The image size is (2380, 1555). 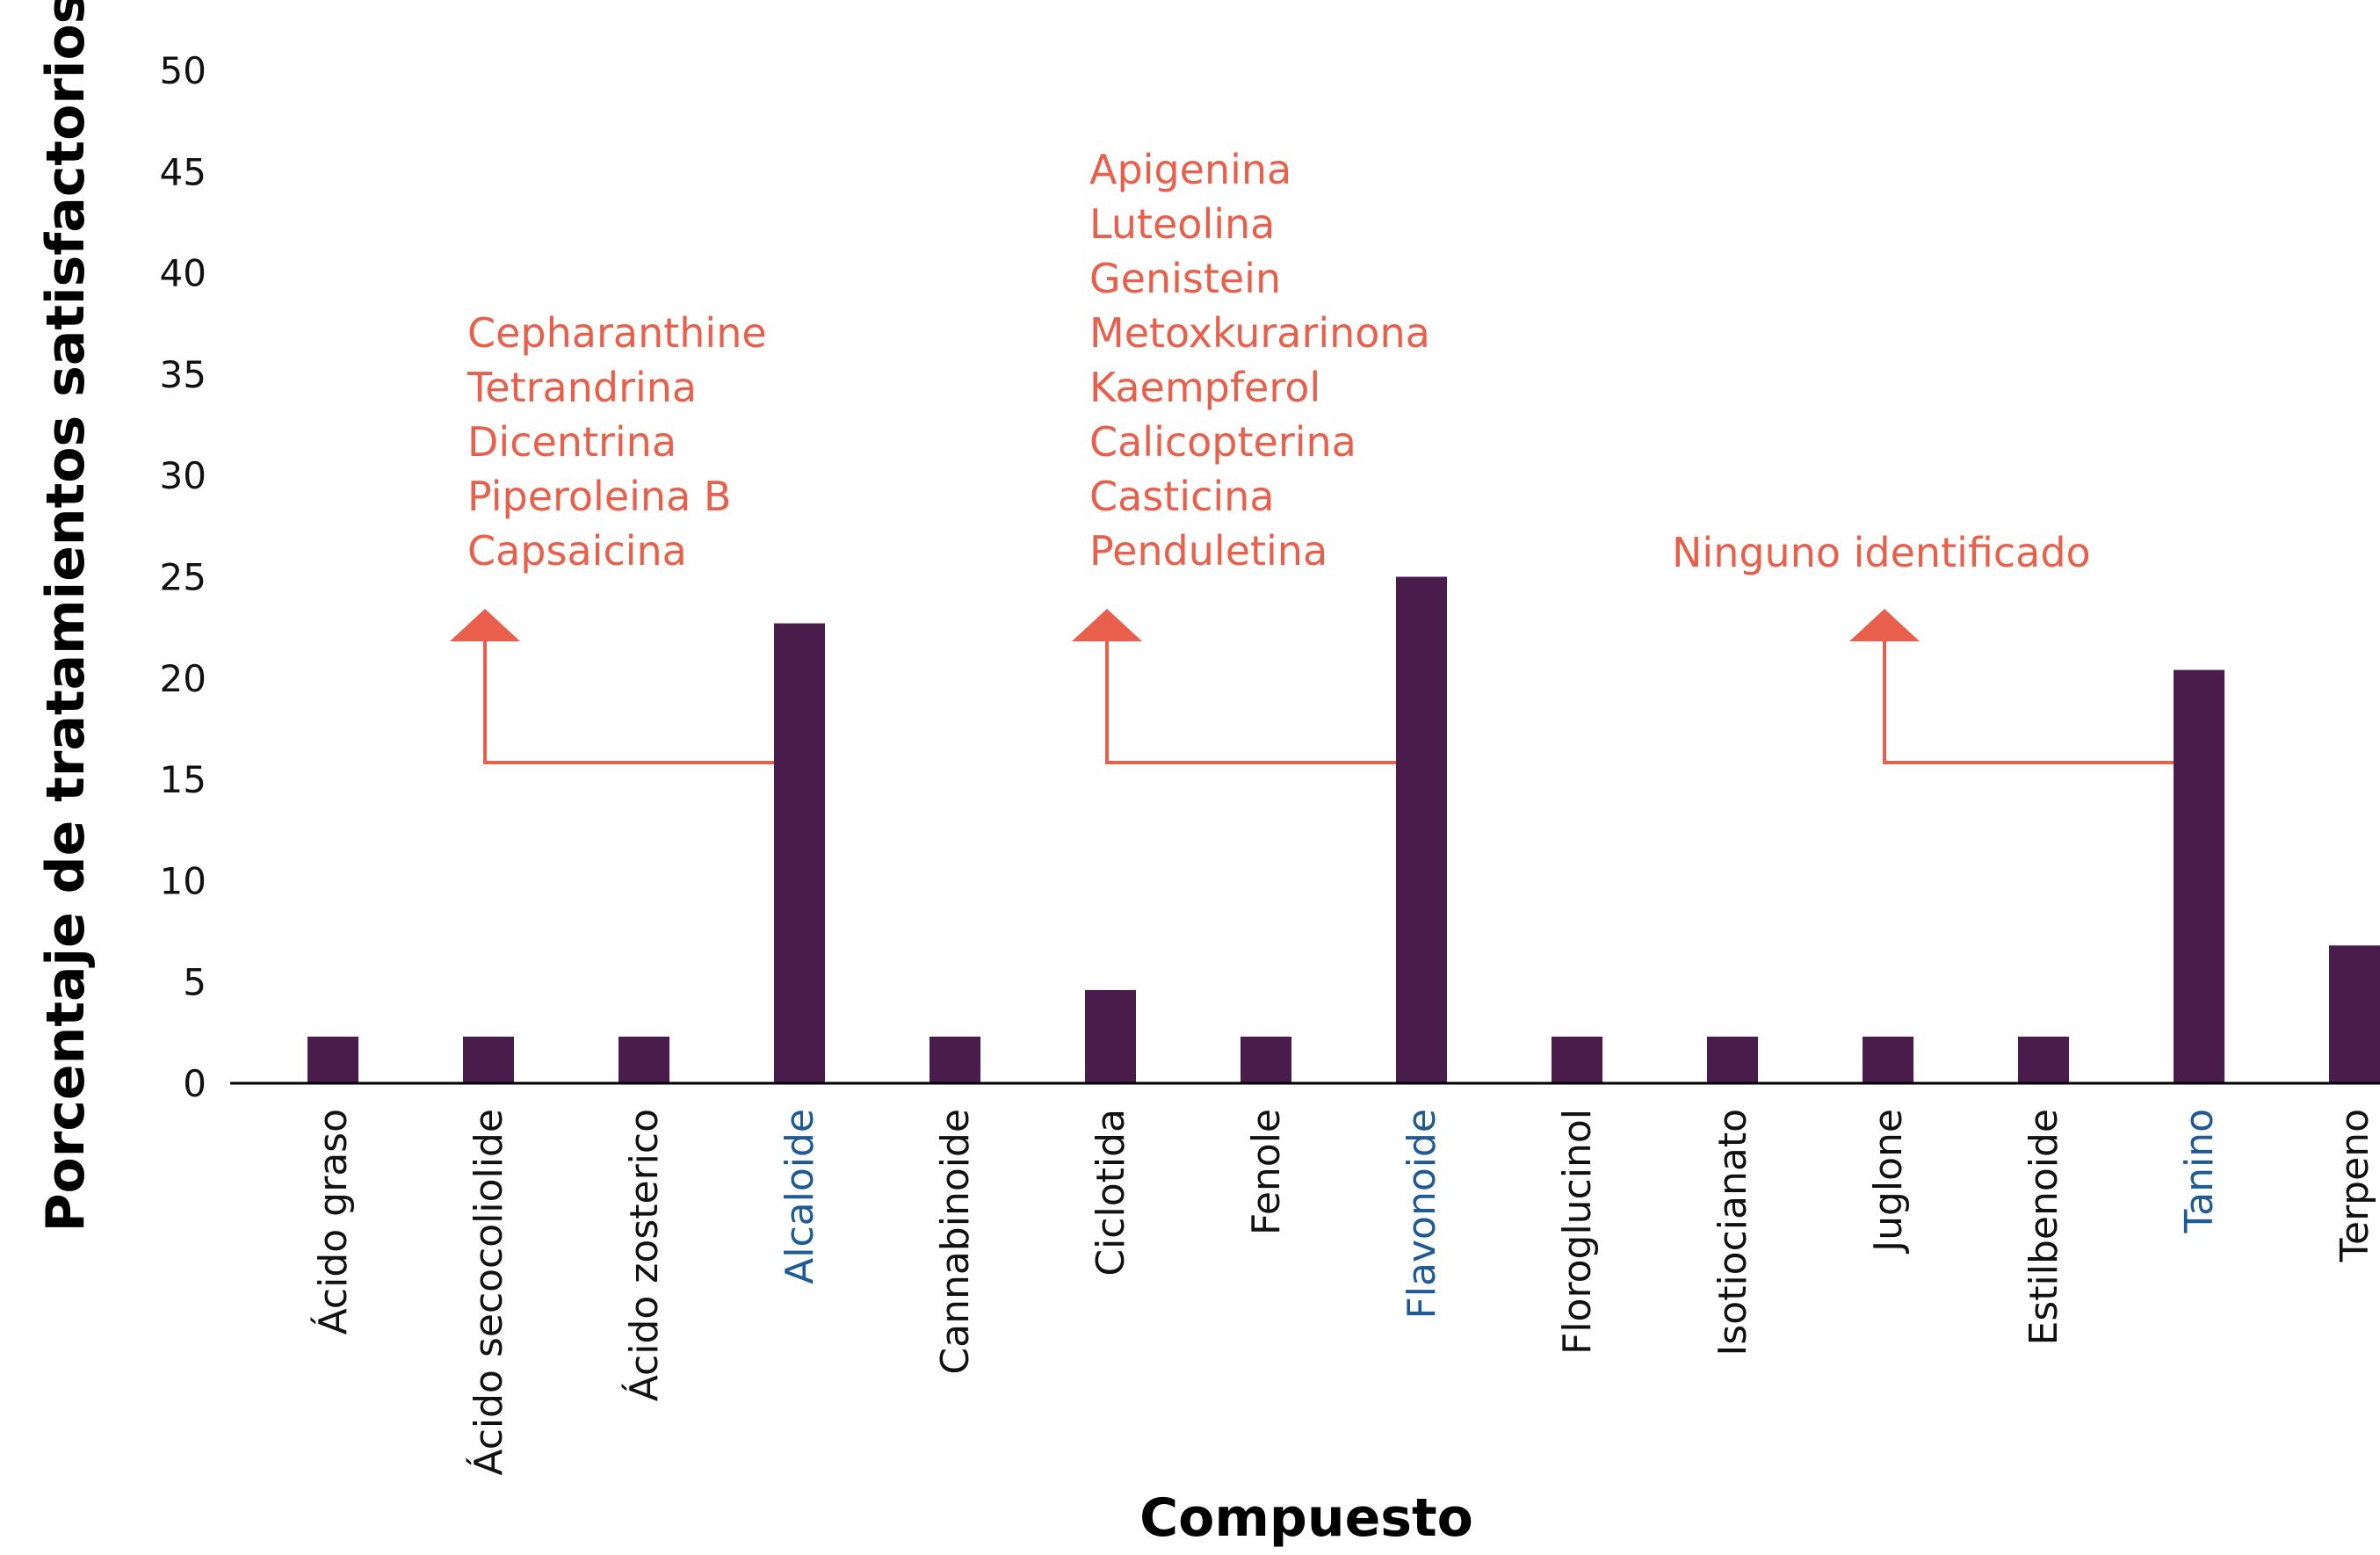 I want to click on category-label: Alcaloide, so click(x=800, y=1196).